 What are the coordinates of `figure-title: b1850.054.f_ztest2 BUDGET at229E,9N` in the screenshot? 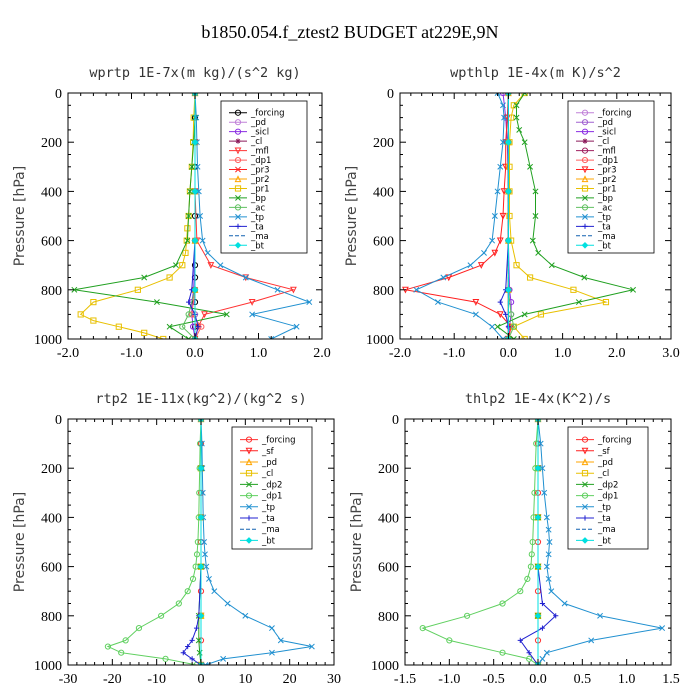 It's located at (350, 32).